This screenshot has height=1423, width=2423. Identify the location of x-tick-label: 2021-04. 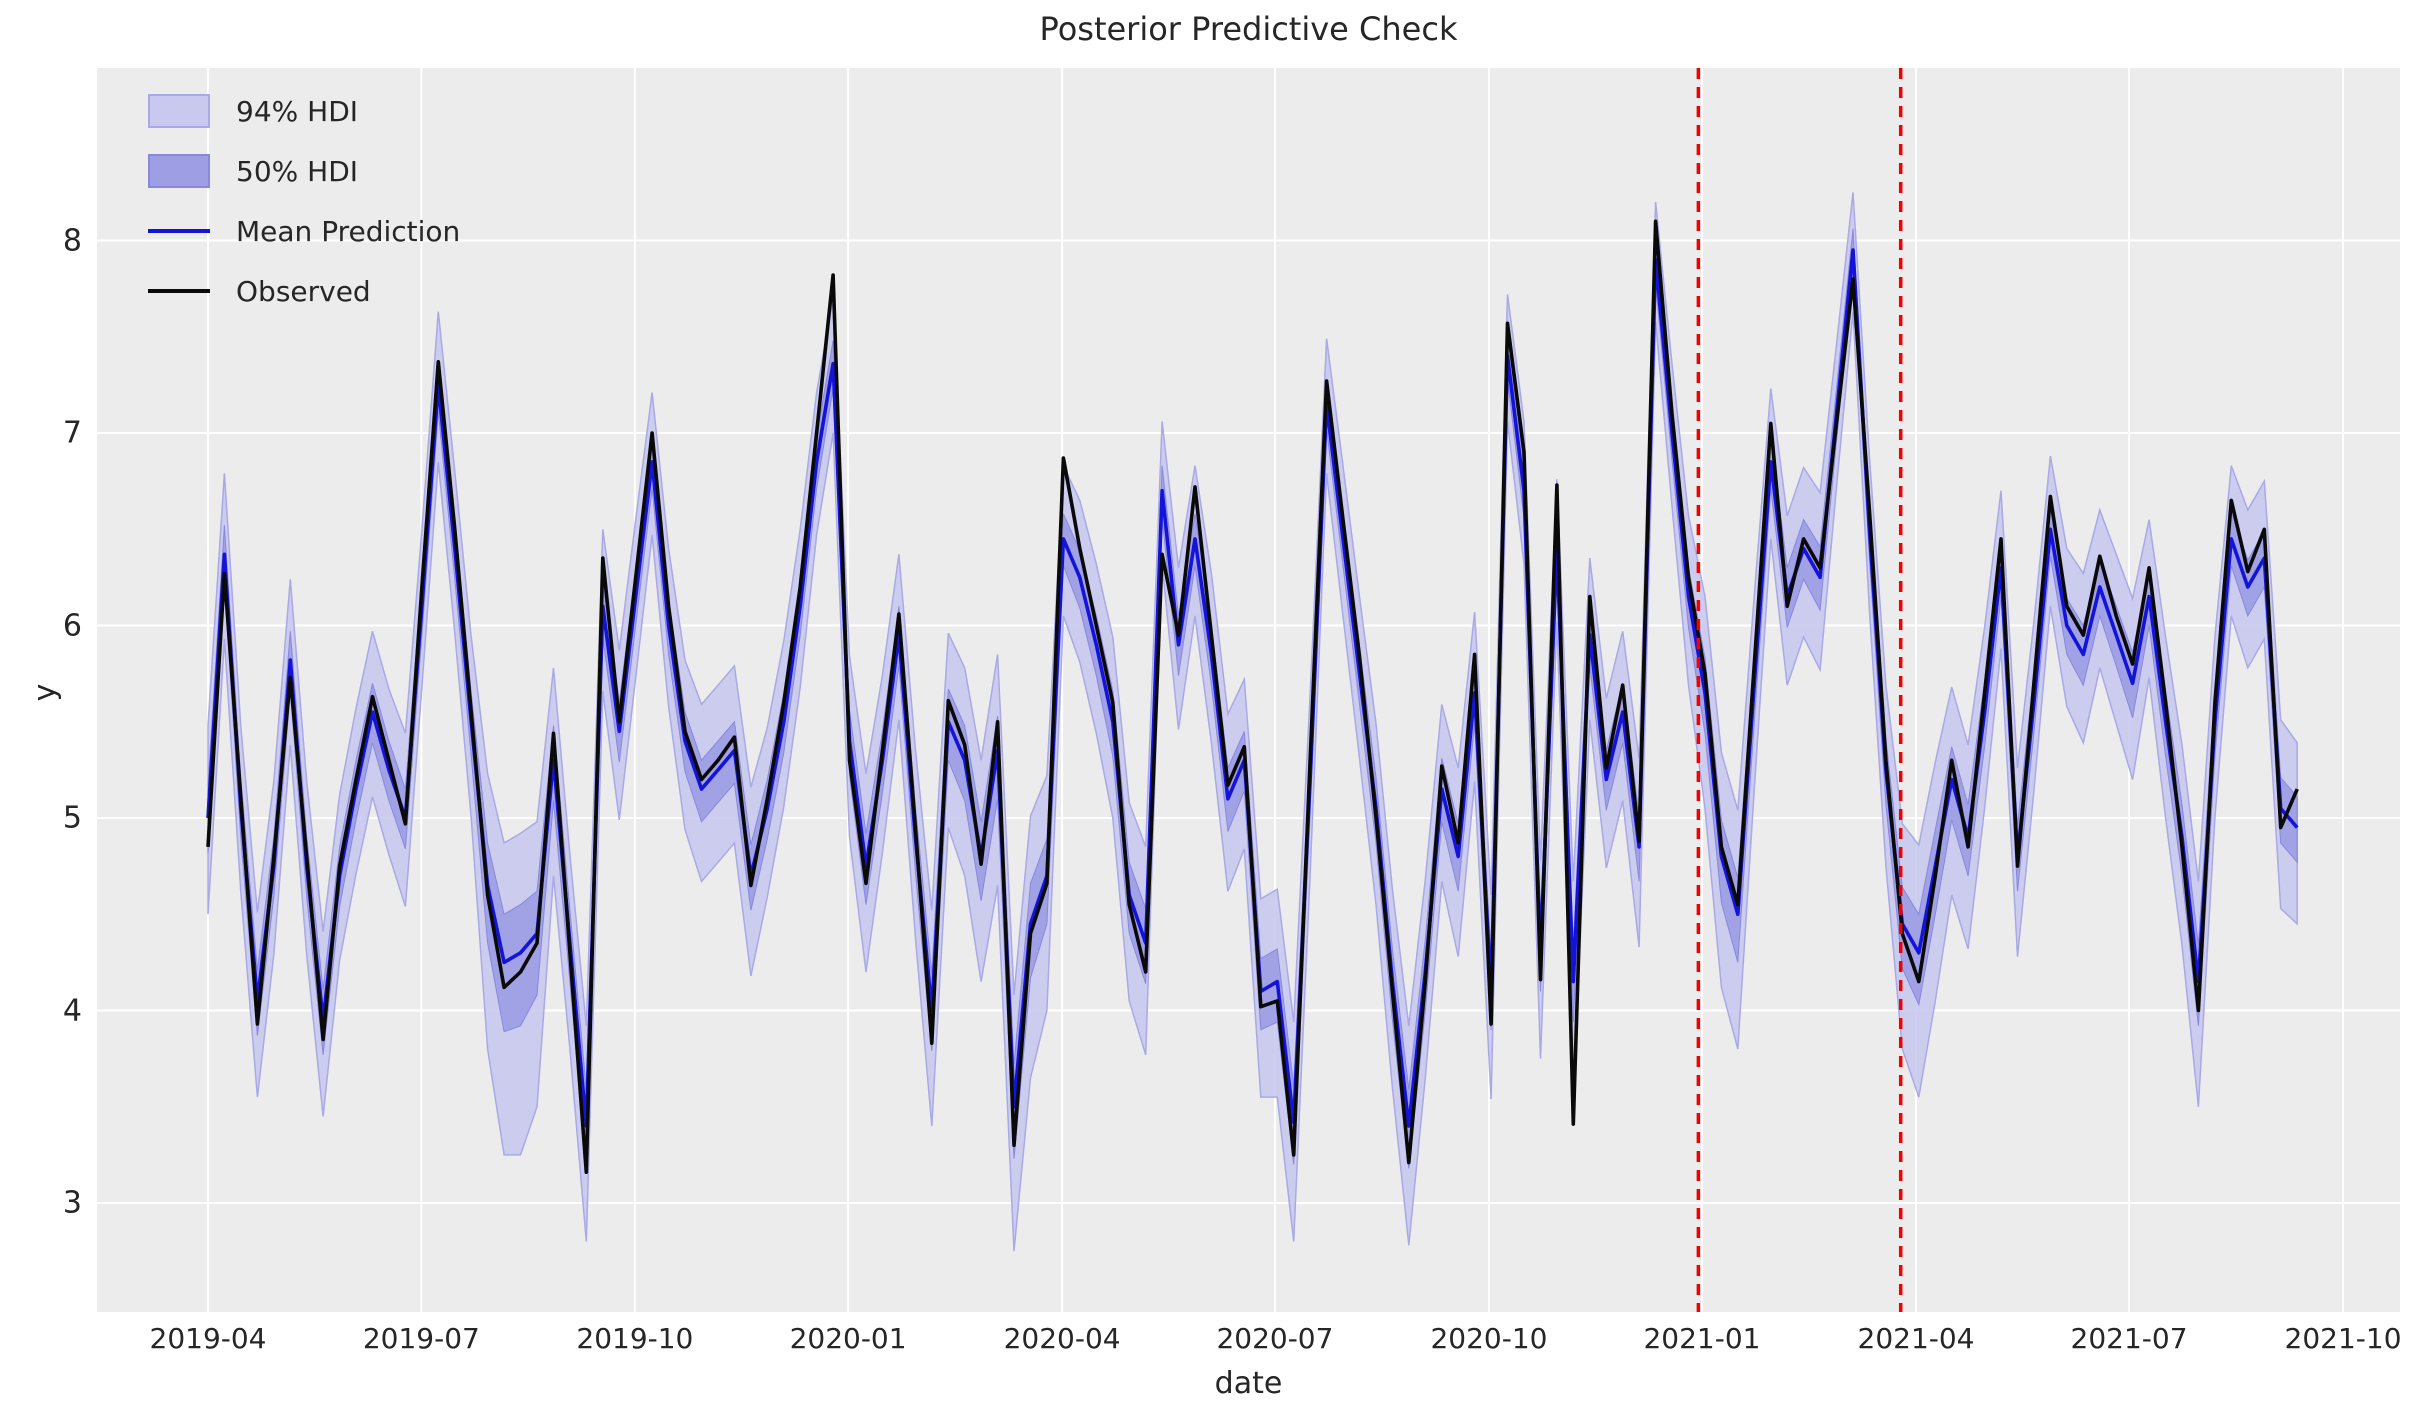
(1916, 1338).